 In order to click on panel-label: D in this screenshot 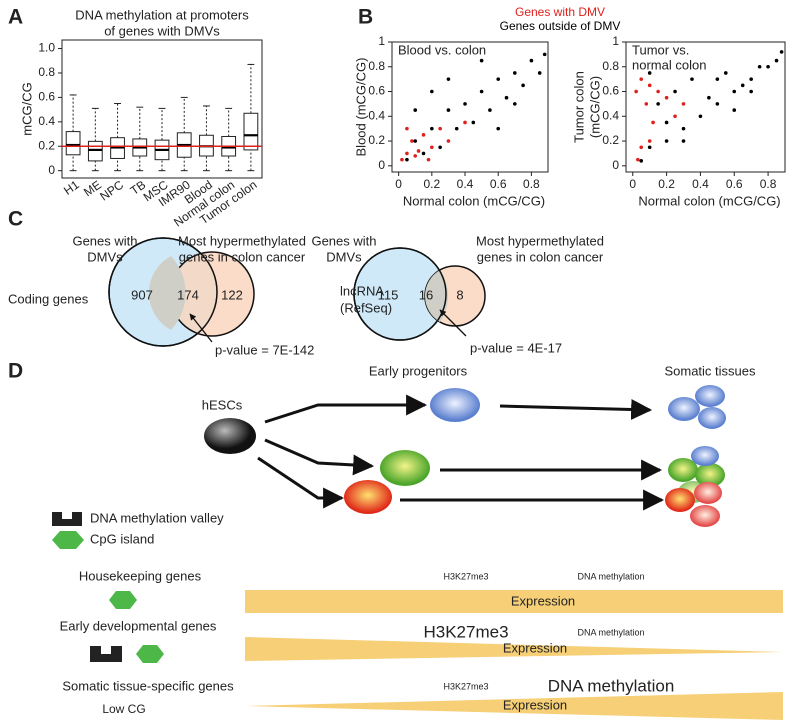, I will do `click(15, 371)`.